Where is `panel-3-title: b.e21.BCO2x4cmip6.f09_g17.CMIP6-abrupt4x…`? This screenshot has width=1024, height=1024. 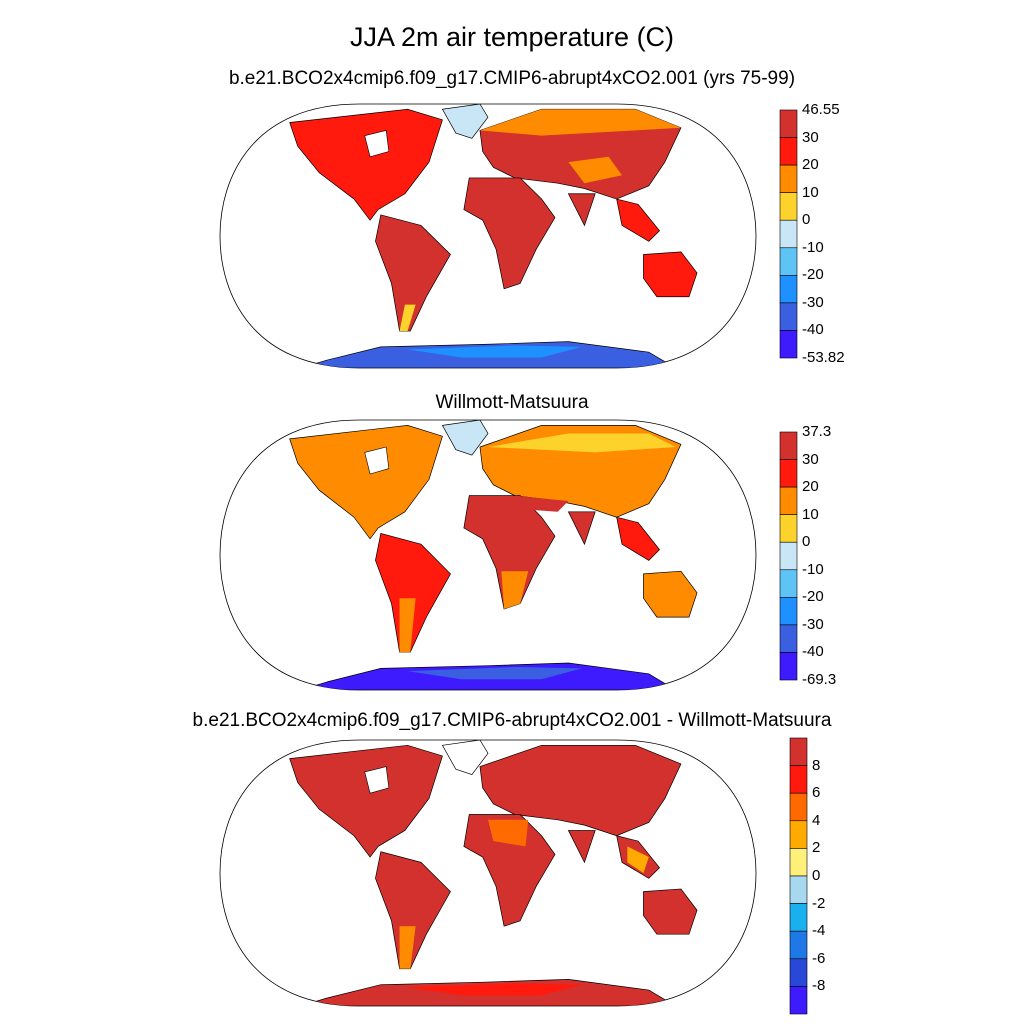
panel-3-title: b.e21.BCO2x4cmip6.f09_g17.CMIP6-abrupt4x… is located at coordinates (512, 720).